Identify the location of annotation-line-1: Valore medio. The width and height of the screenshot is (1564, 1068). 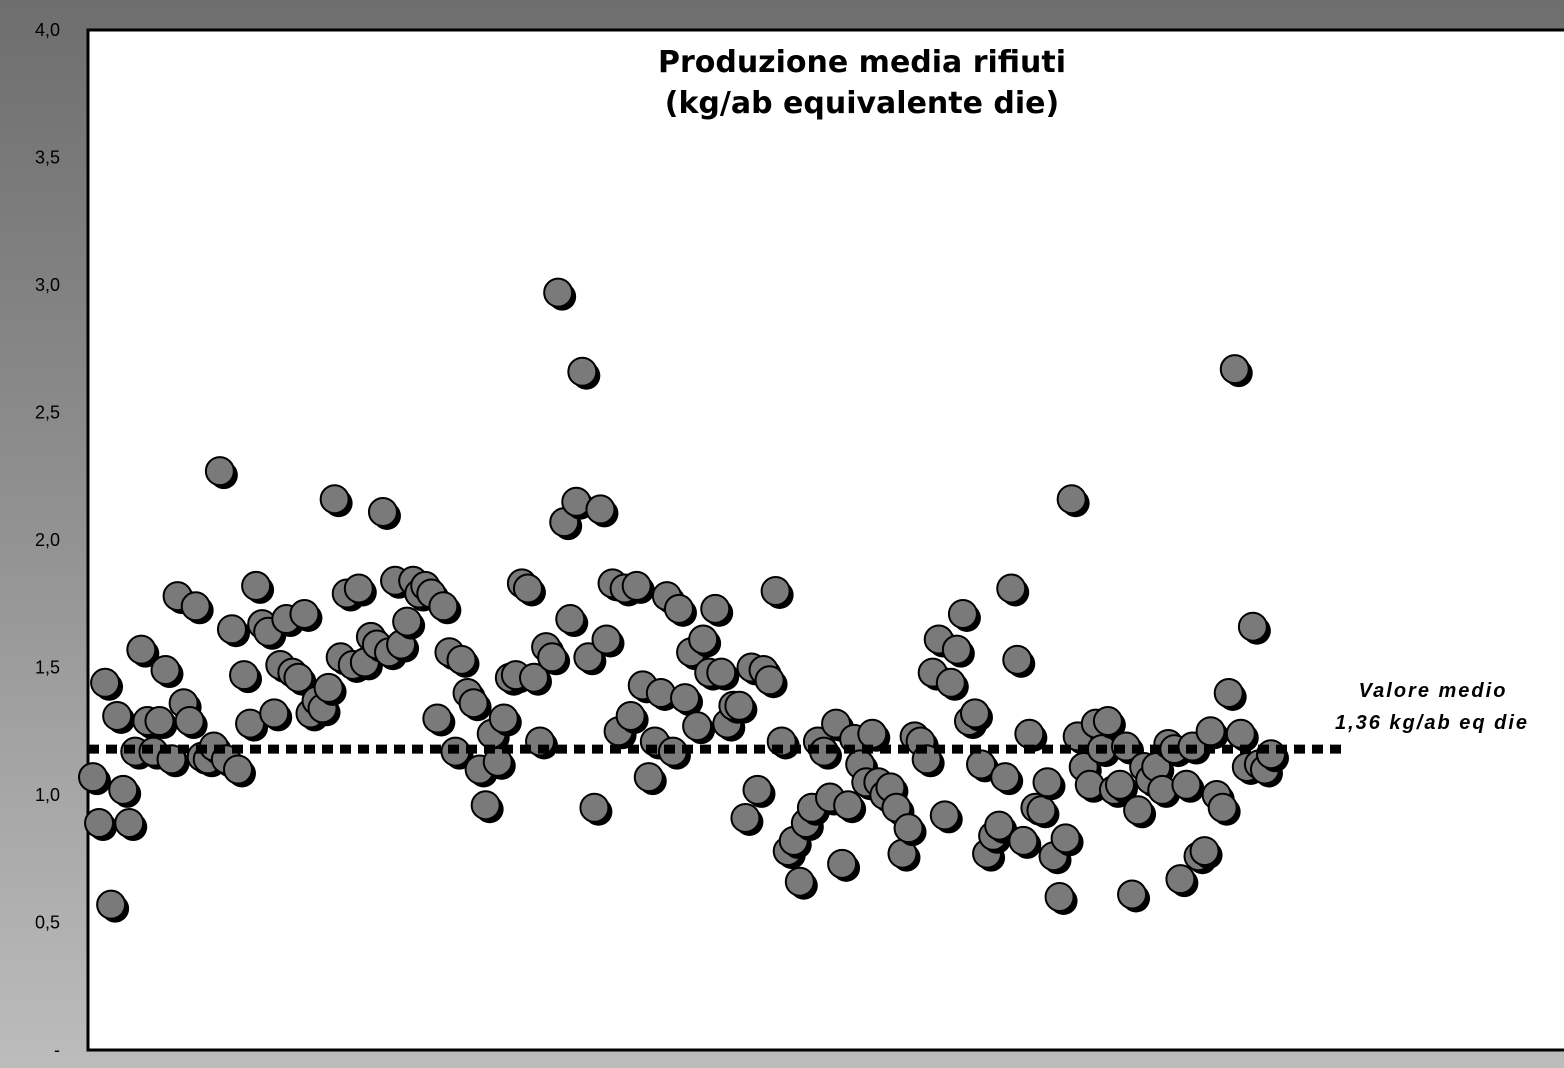
(1433, 691).